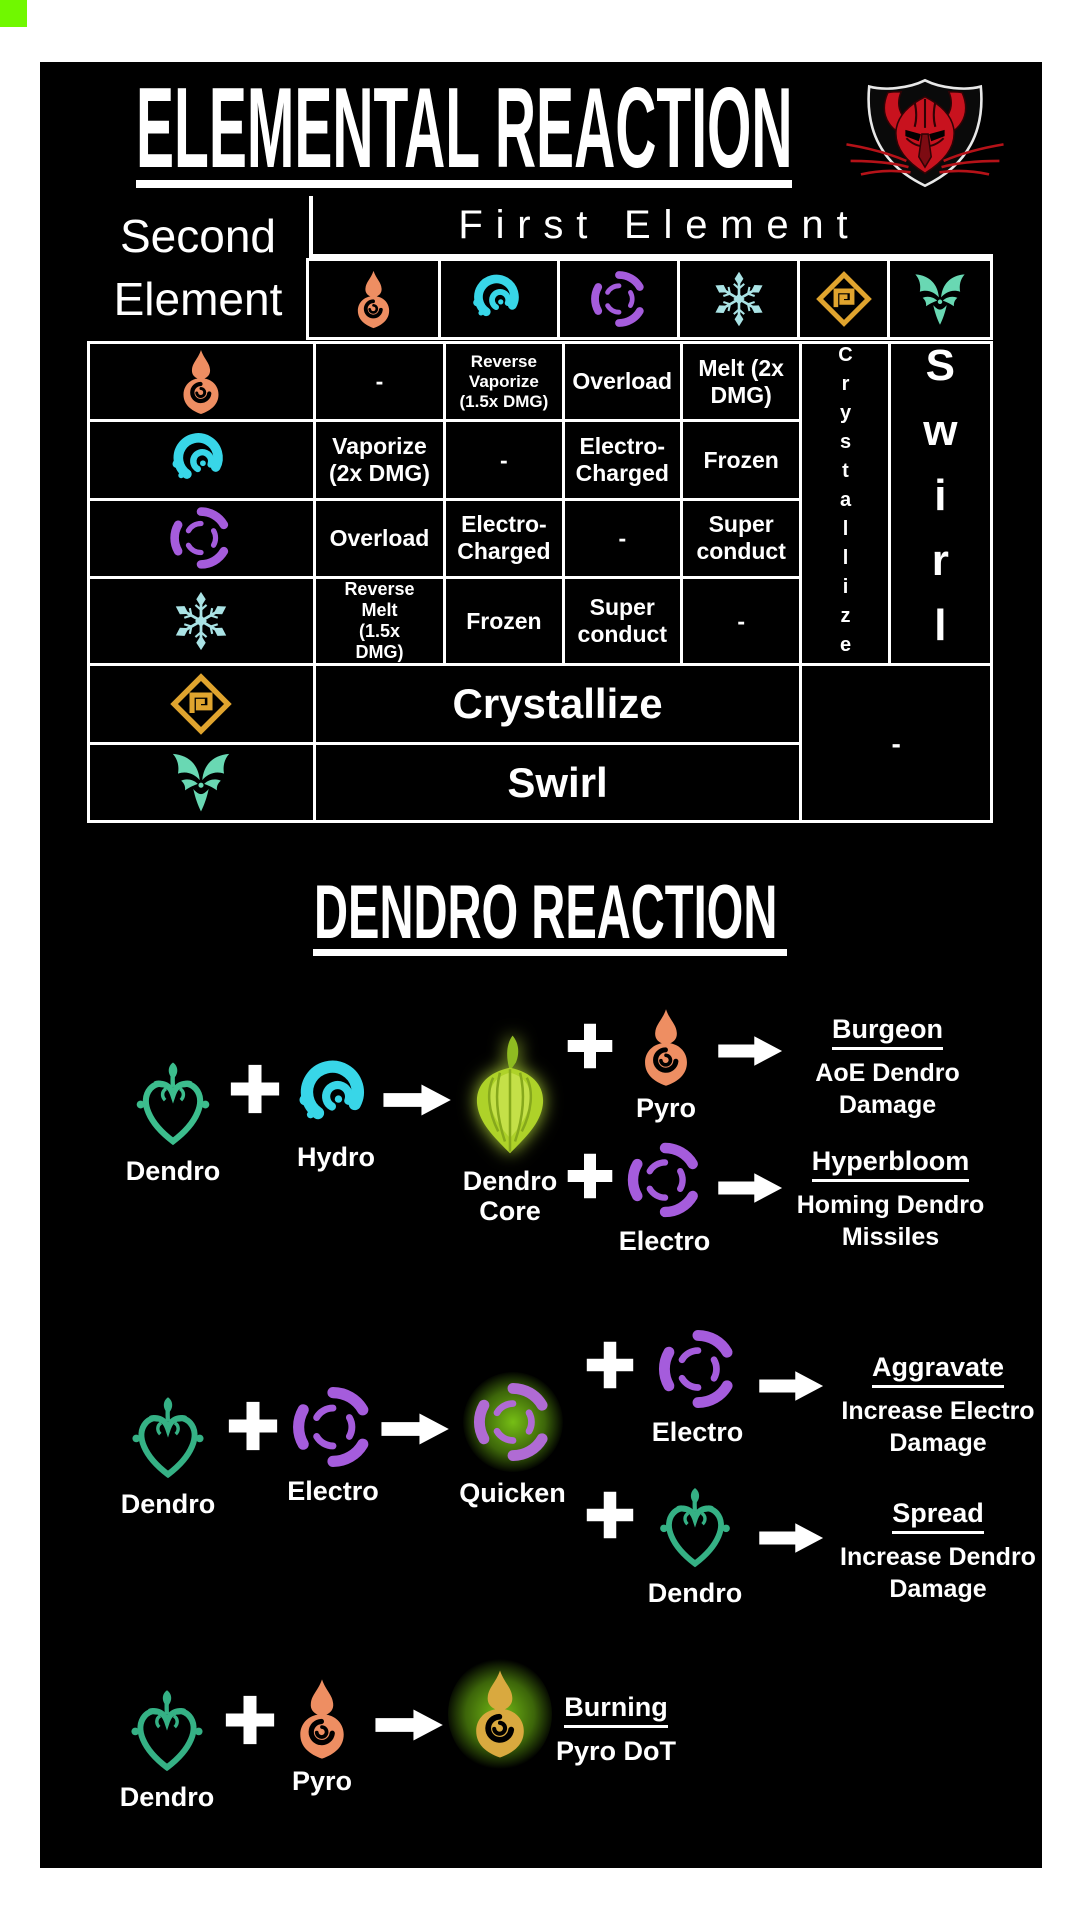 This screenshot has height=1920, width=1080. Describe the element at coordinates (13, 13) in the screenshot. I see `green-corner-square` at that location.